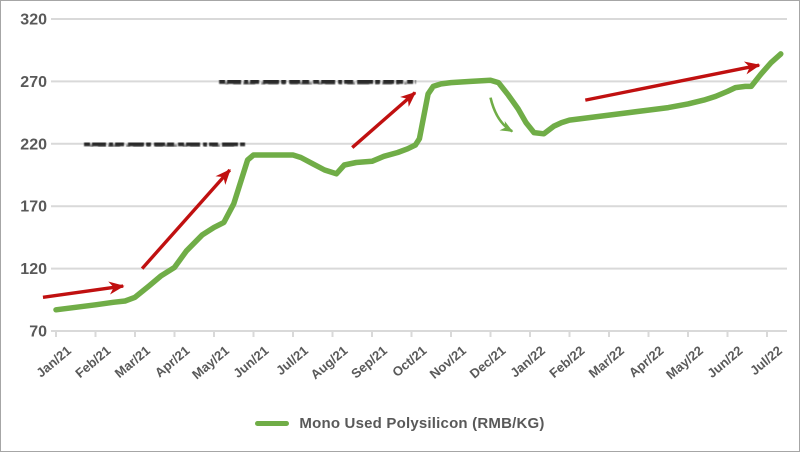 The height and width of the screenshot is (452, 800). Describe the element at coordinates (33, 207) in the screenshot. I see `y-axis-label: 170` at that location.